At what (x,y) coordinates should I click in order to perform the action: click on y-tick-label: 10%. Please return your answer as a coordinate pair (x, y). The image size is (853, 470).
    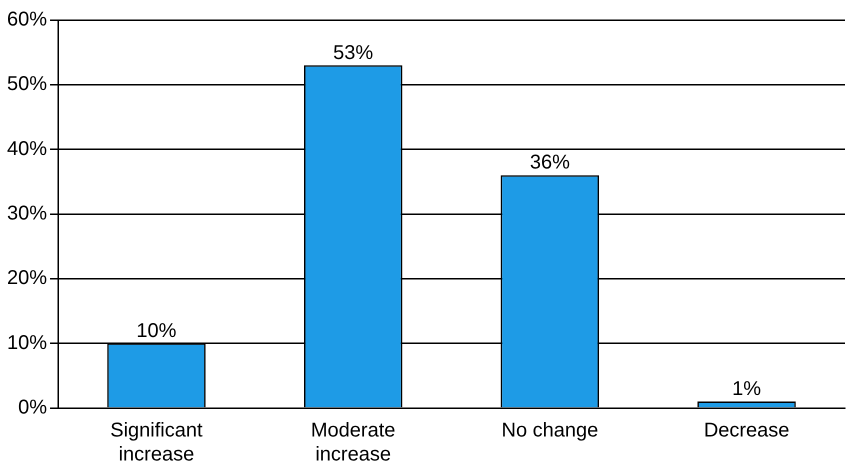
    Looking at the image, I should click on (27, 343).